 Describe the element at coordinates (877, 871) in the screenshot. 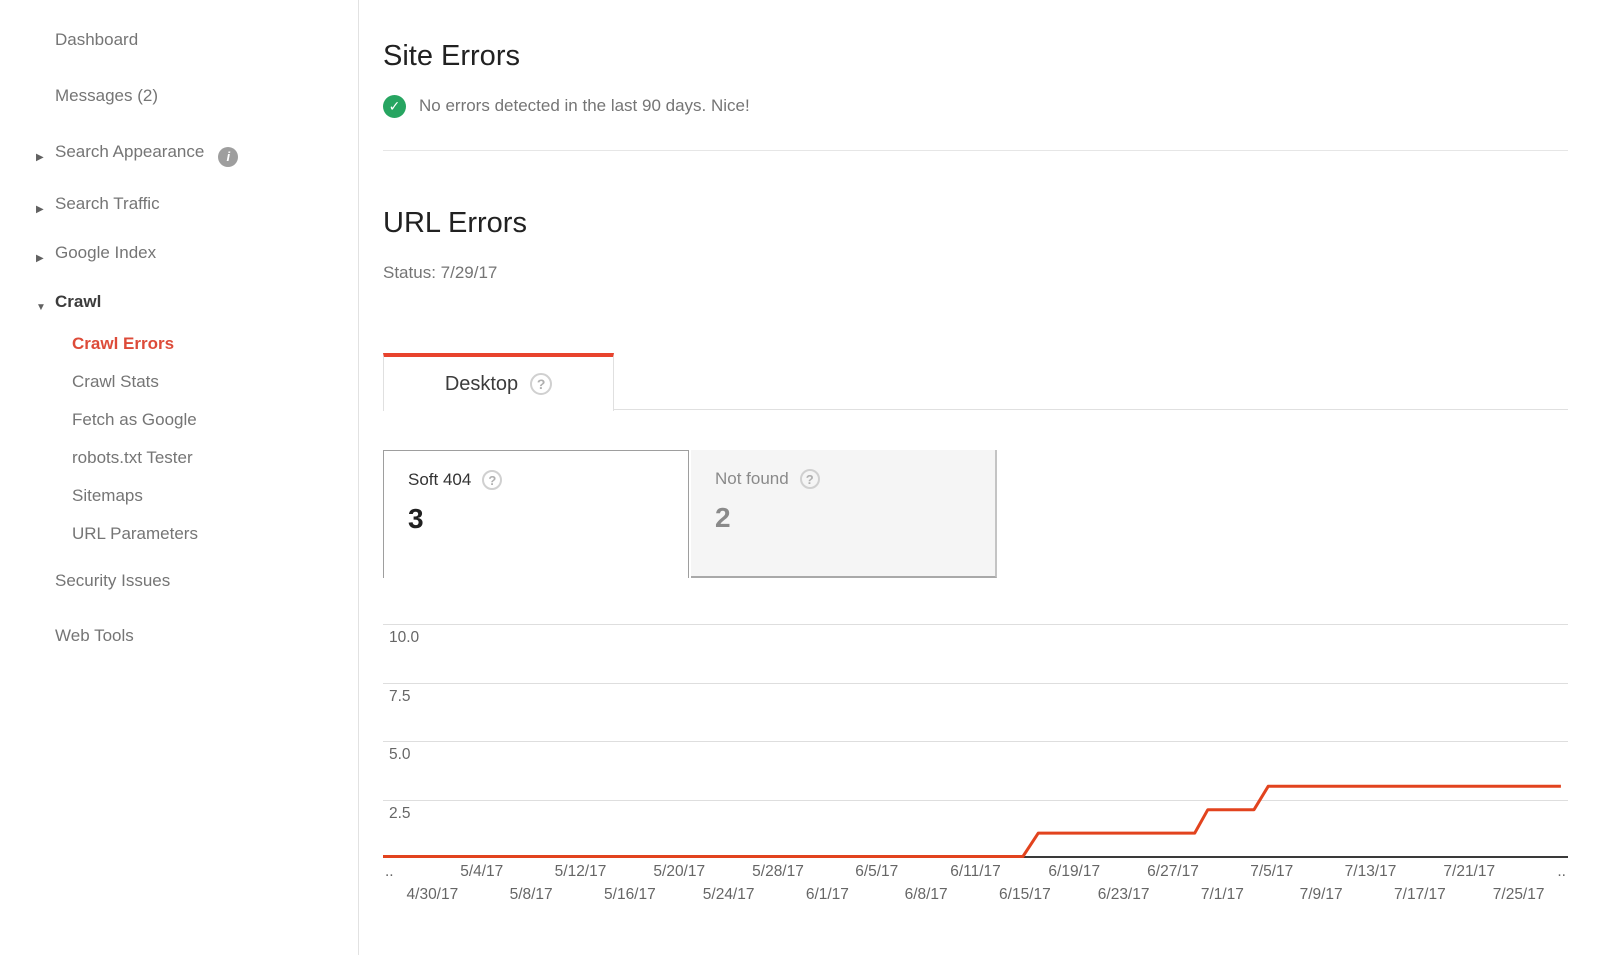

I see `x-axis-tick-label: 6/5/17` at that location.